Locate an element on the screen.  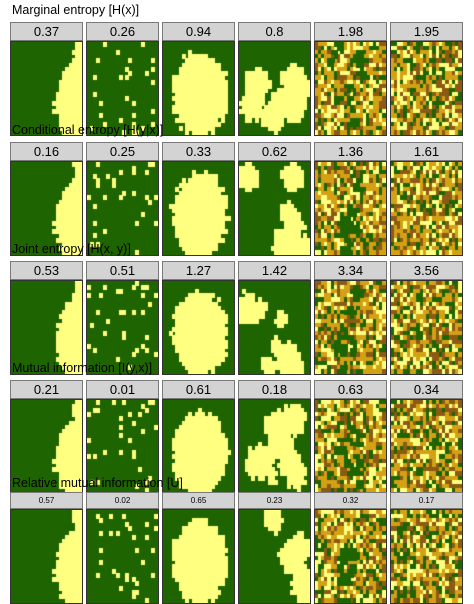
section-title: Joint entropy [H(x, y)] is located at coordinates (71, 249).